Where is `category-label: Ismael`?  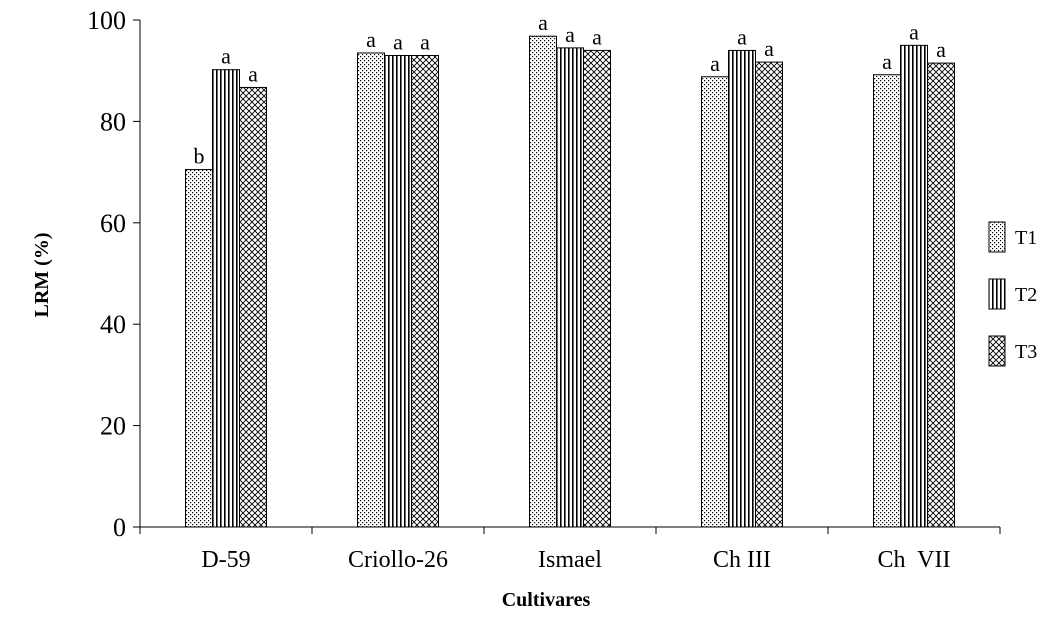 category-label: Ismael is located at coordinates (570, 560).